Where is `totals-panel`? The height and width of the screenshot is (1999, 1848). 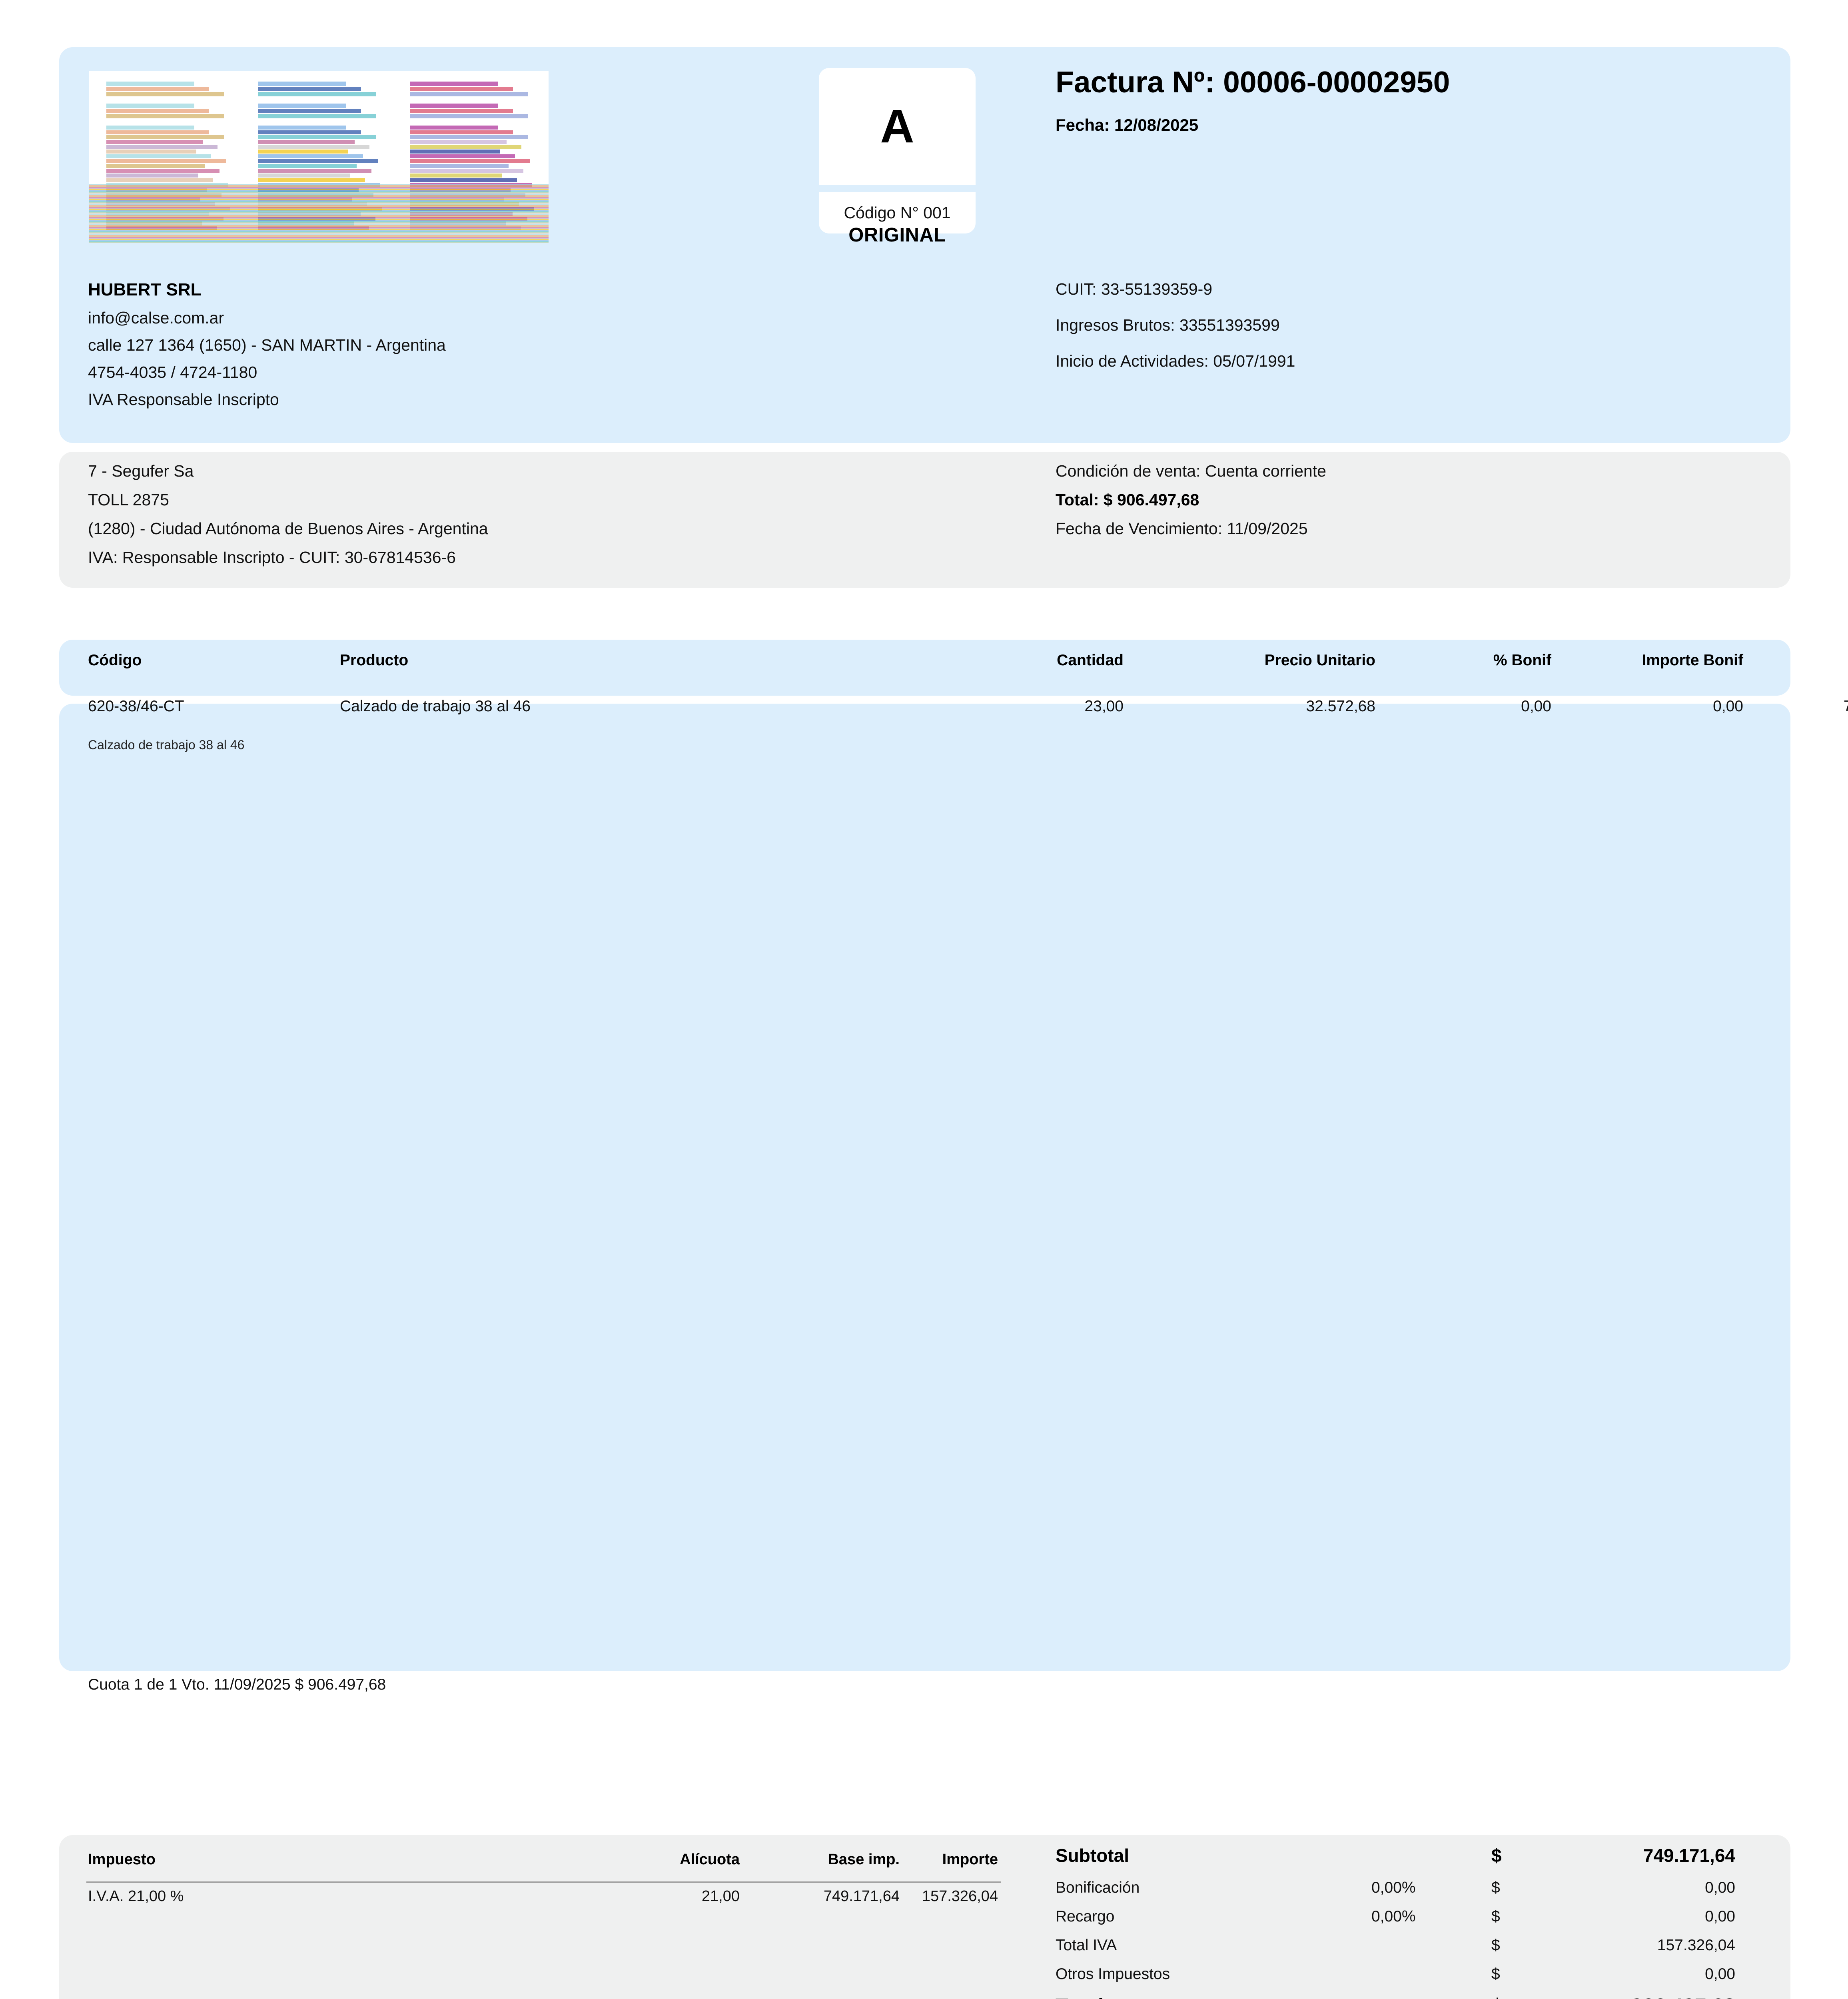
totals-panel is located at coordinates (1408, 1917).